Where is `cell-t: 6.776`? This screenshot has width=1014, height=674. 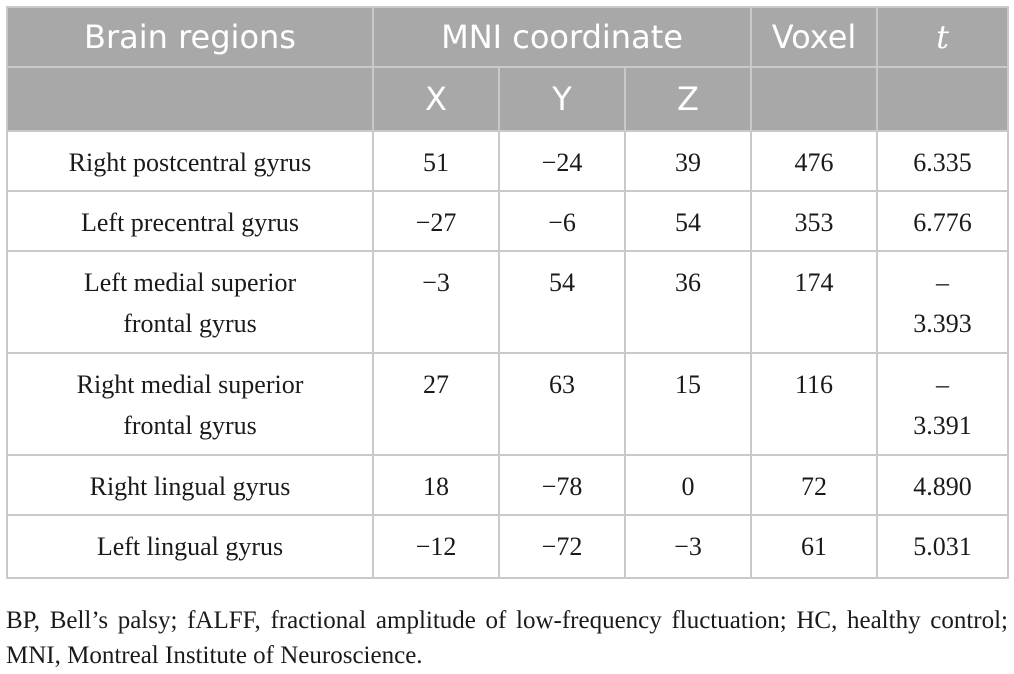
cell-t: 6.776 is located at coordinates (943, 221).